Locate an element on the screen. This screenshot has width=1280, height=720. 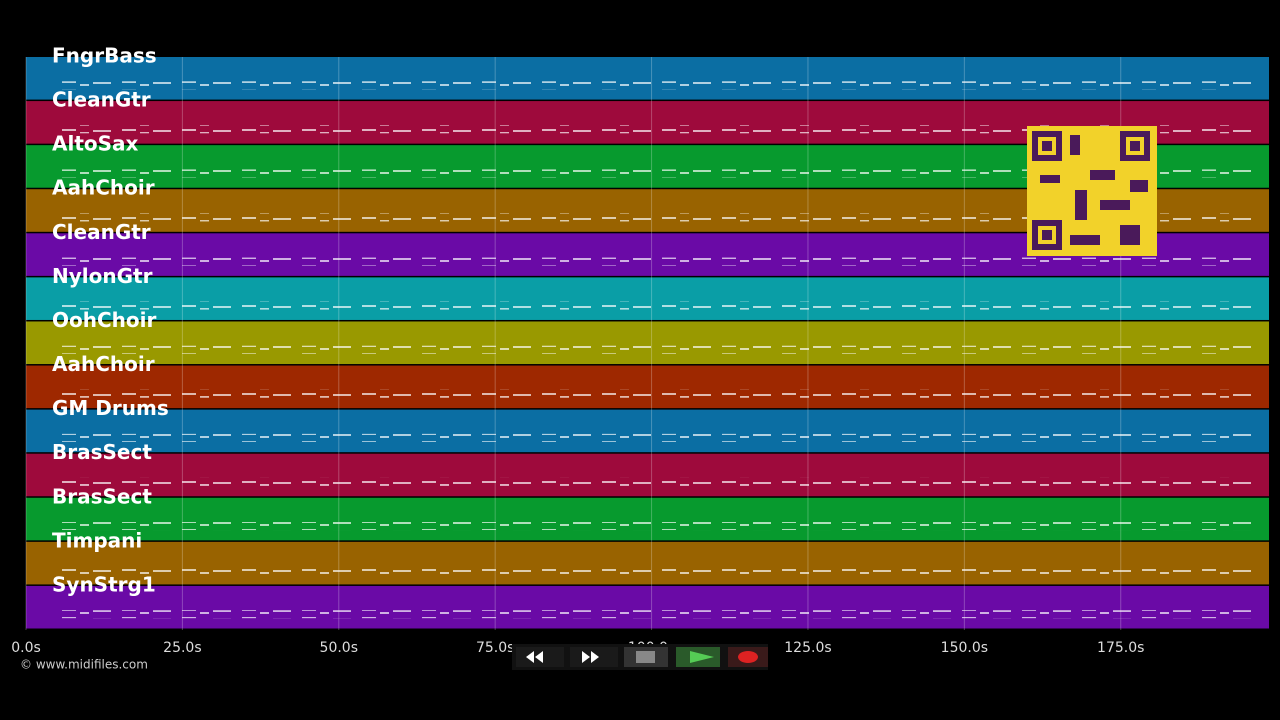
x-tick-label: 75.0s is located at coordinates (495, 648).